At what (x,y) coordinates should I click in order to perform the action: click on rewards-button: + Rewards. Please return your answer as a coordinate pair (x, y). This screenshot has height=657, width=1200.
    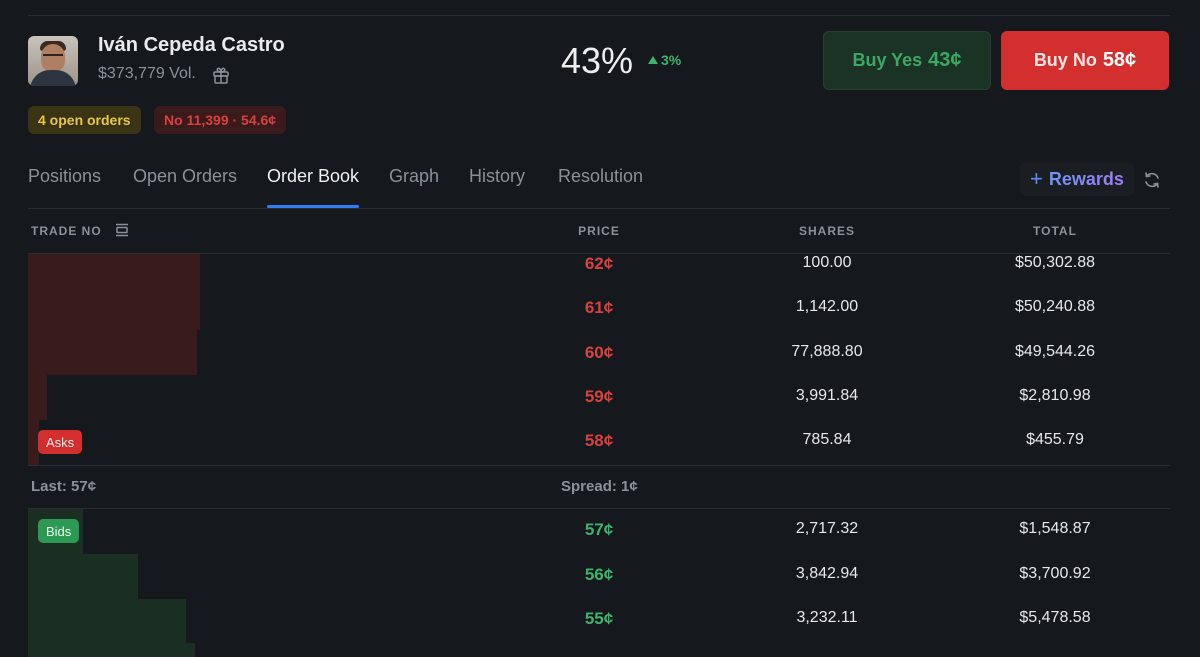
    Looking at the image, I should click on (1077, 179).